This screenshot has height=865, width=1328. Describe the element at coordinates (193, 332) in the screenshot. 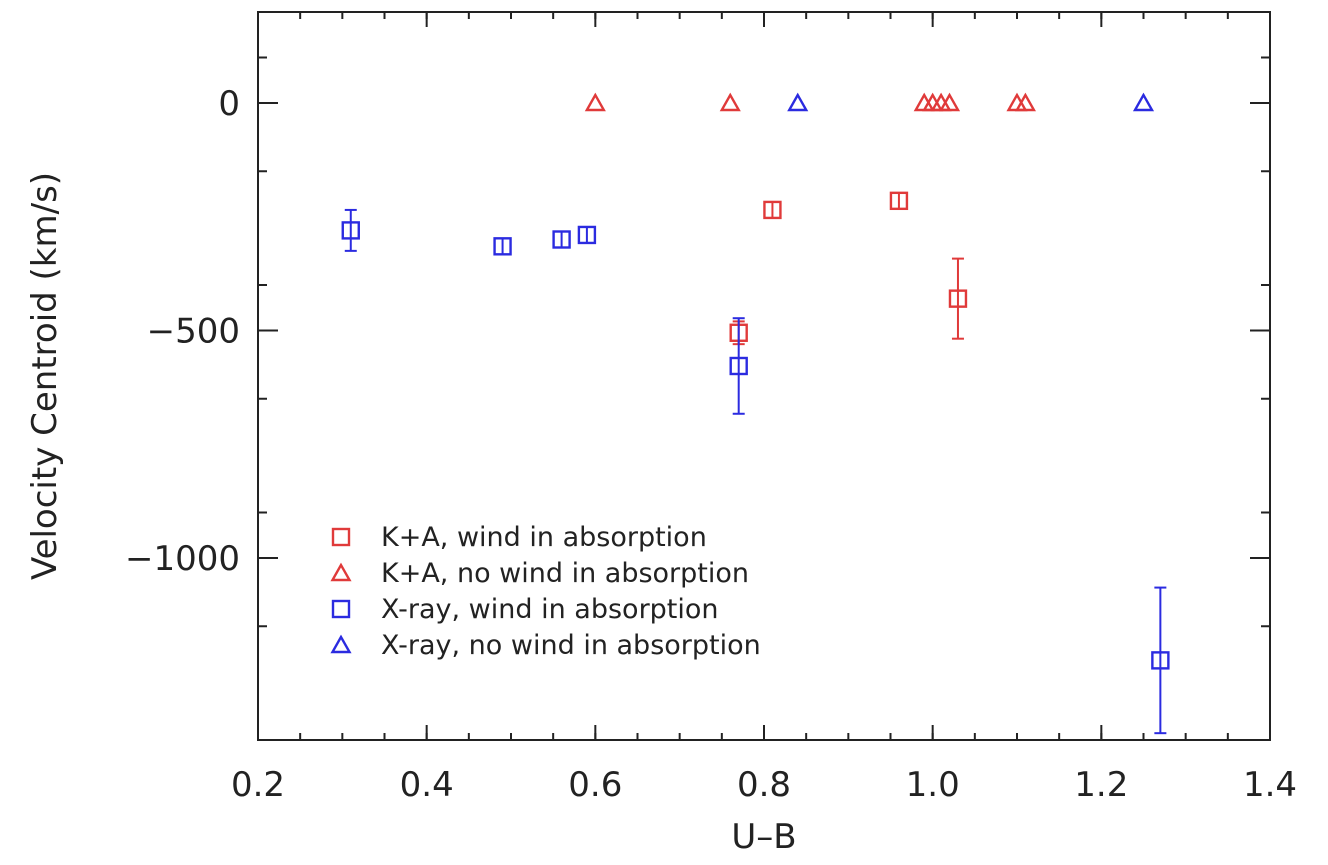

I see `y-tick-label: −500` at that location.